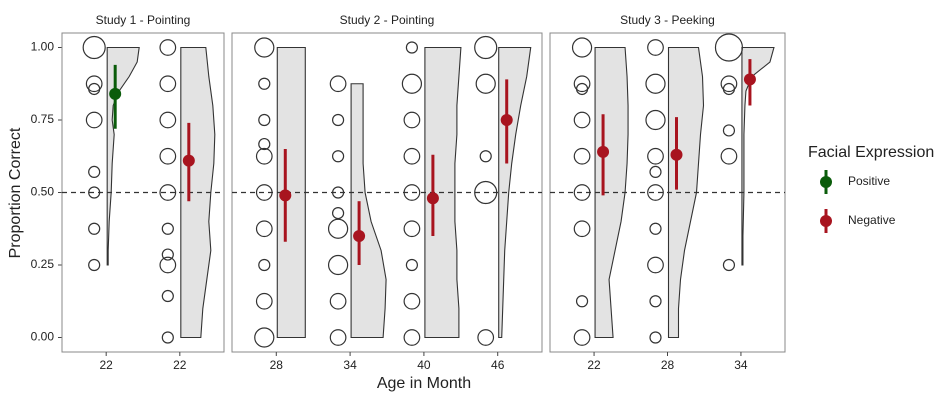 This screenshot has width=950, height=400. I want to click on y-tick-label: 0.75, so click(43, 119).